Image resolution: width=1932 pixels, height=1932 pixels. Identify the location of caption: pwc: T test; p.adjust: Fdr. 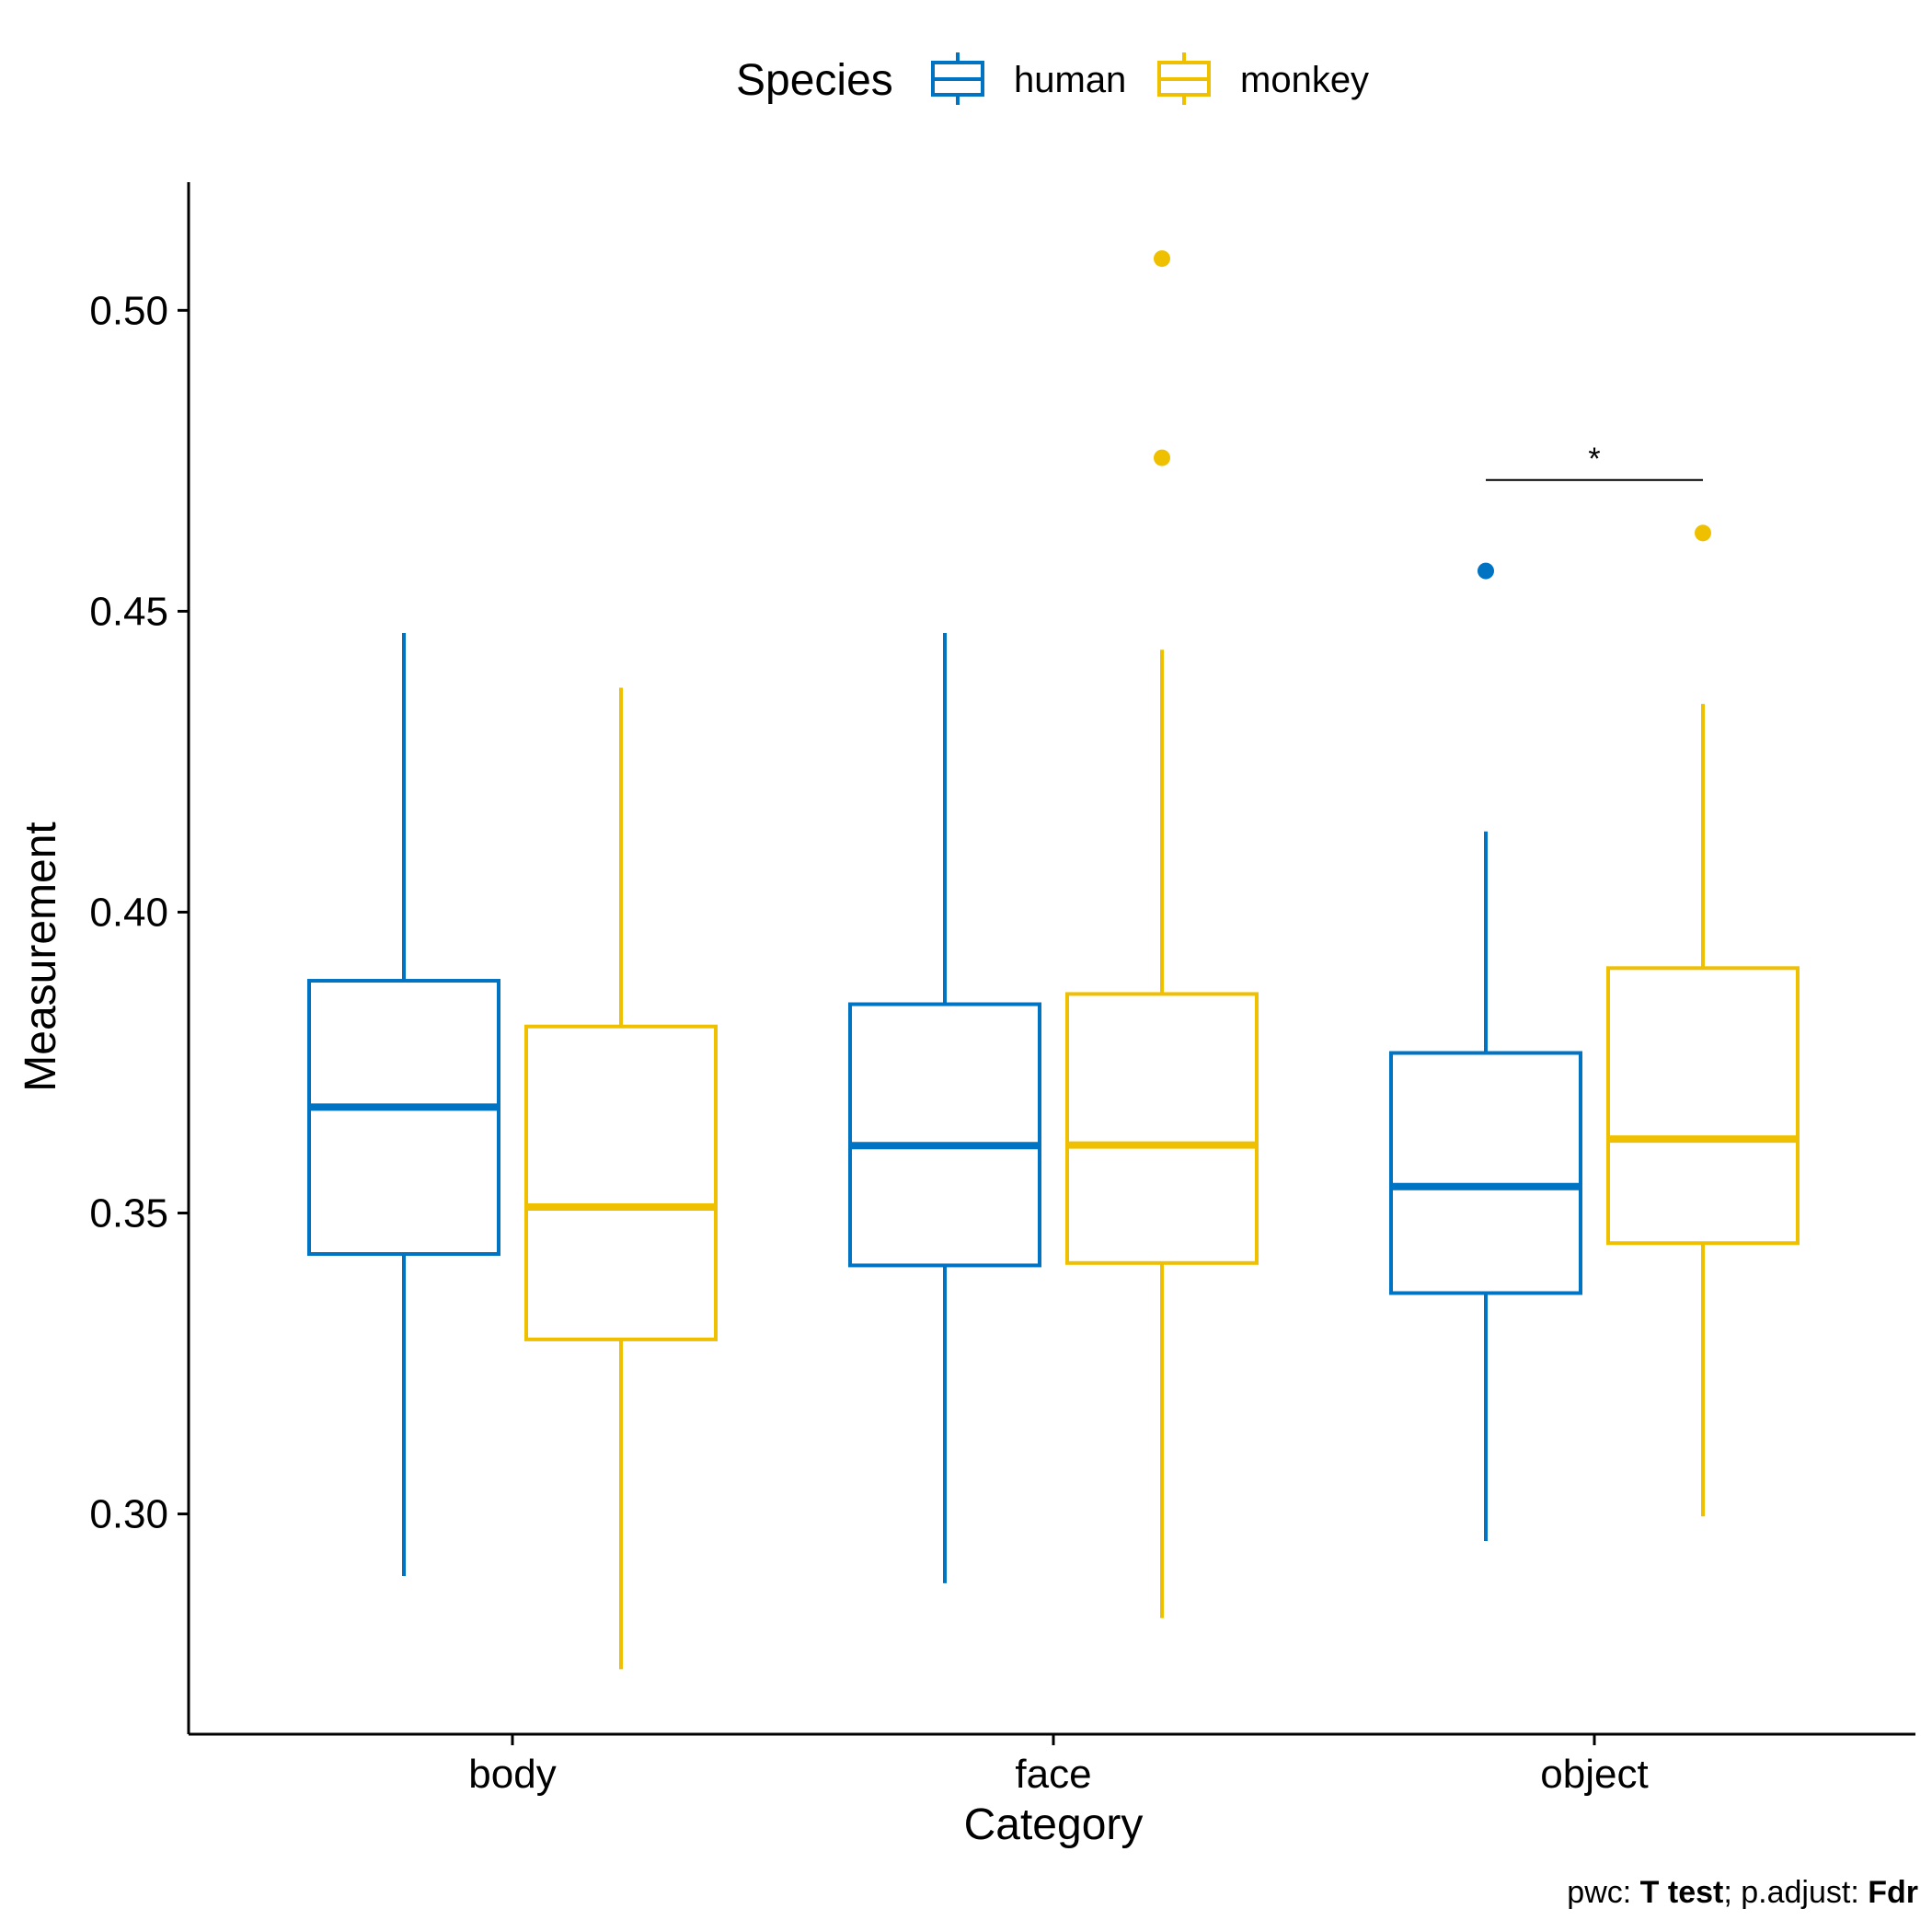
(1742, 1892).